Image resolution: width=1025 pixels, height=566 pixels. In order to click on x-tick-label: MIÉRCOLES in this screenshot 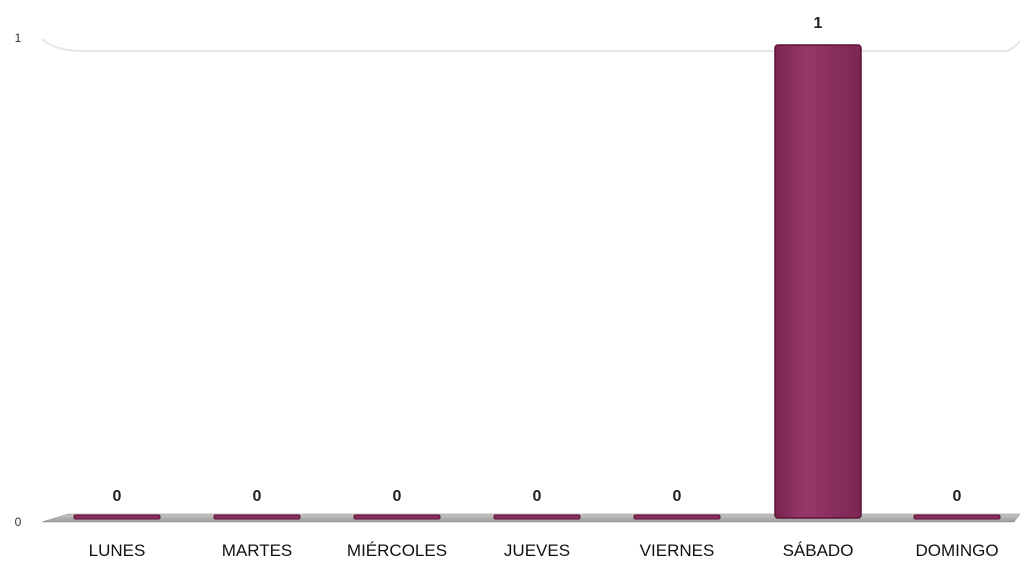, I will do `click(397, 550)`.